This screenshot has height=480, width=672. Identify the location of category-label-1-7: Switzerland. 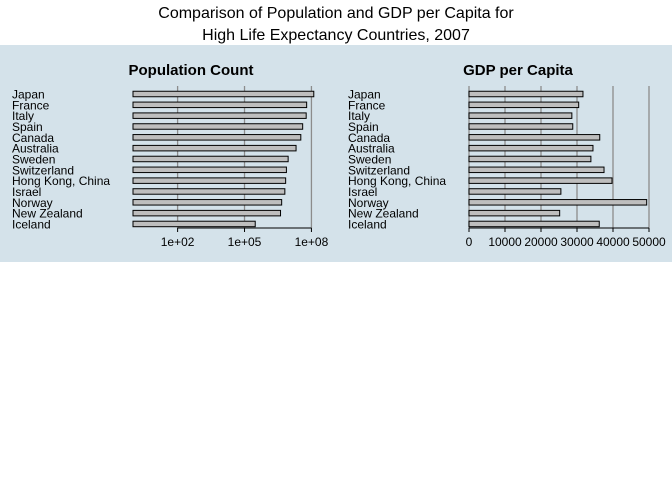
(379, 170).